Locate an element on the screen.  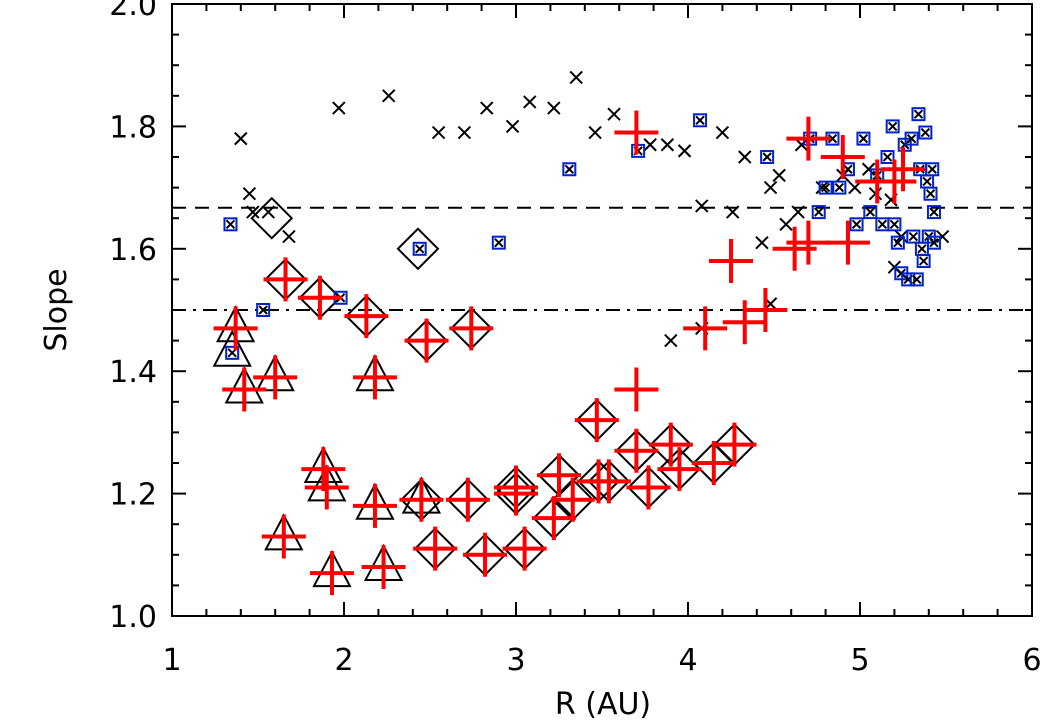
x-tick-label: 6 is located at coordinates (1031, 660).